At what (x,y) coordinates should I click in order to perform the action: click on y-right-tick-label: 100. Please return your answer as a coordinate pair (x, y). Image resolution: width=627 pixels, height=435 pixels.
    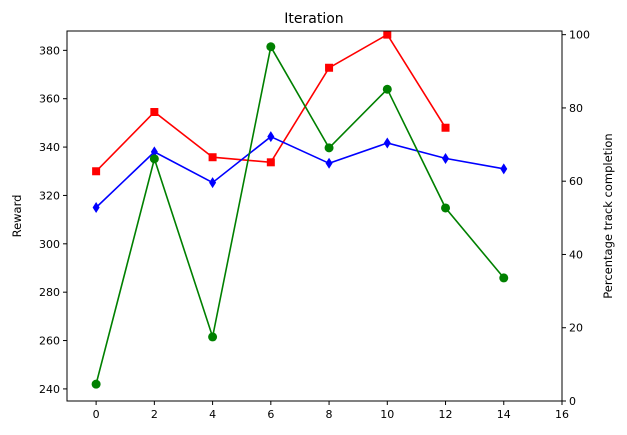
    Looking at the image, I should click on (579, 35).